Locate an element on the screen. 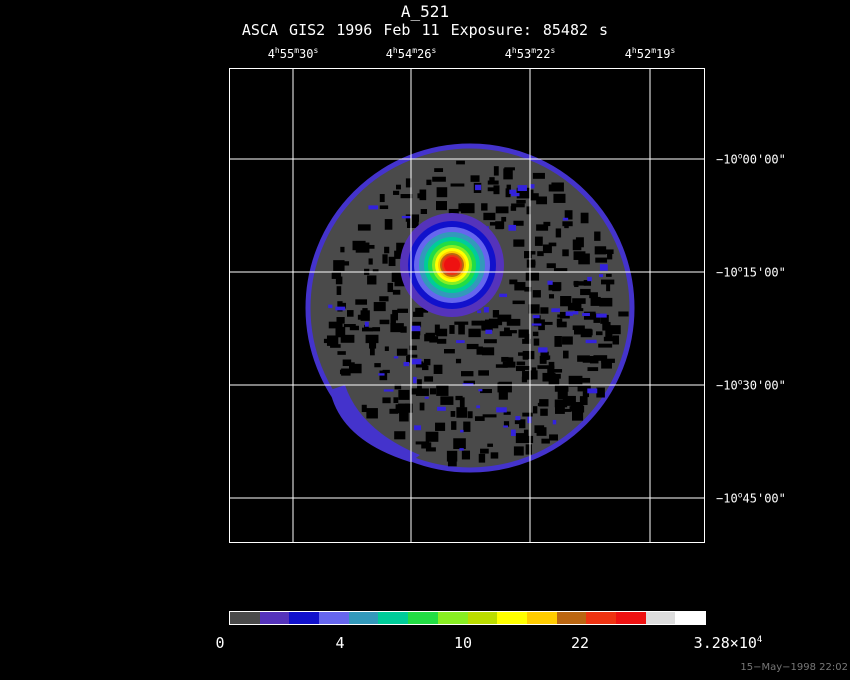  dec-tick-label: −10o30'00" is located at coordinates (751, 385).